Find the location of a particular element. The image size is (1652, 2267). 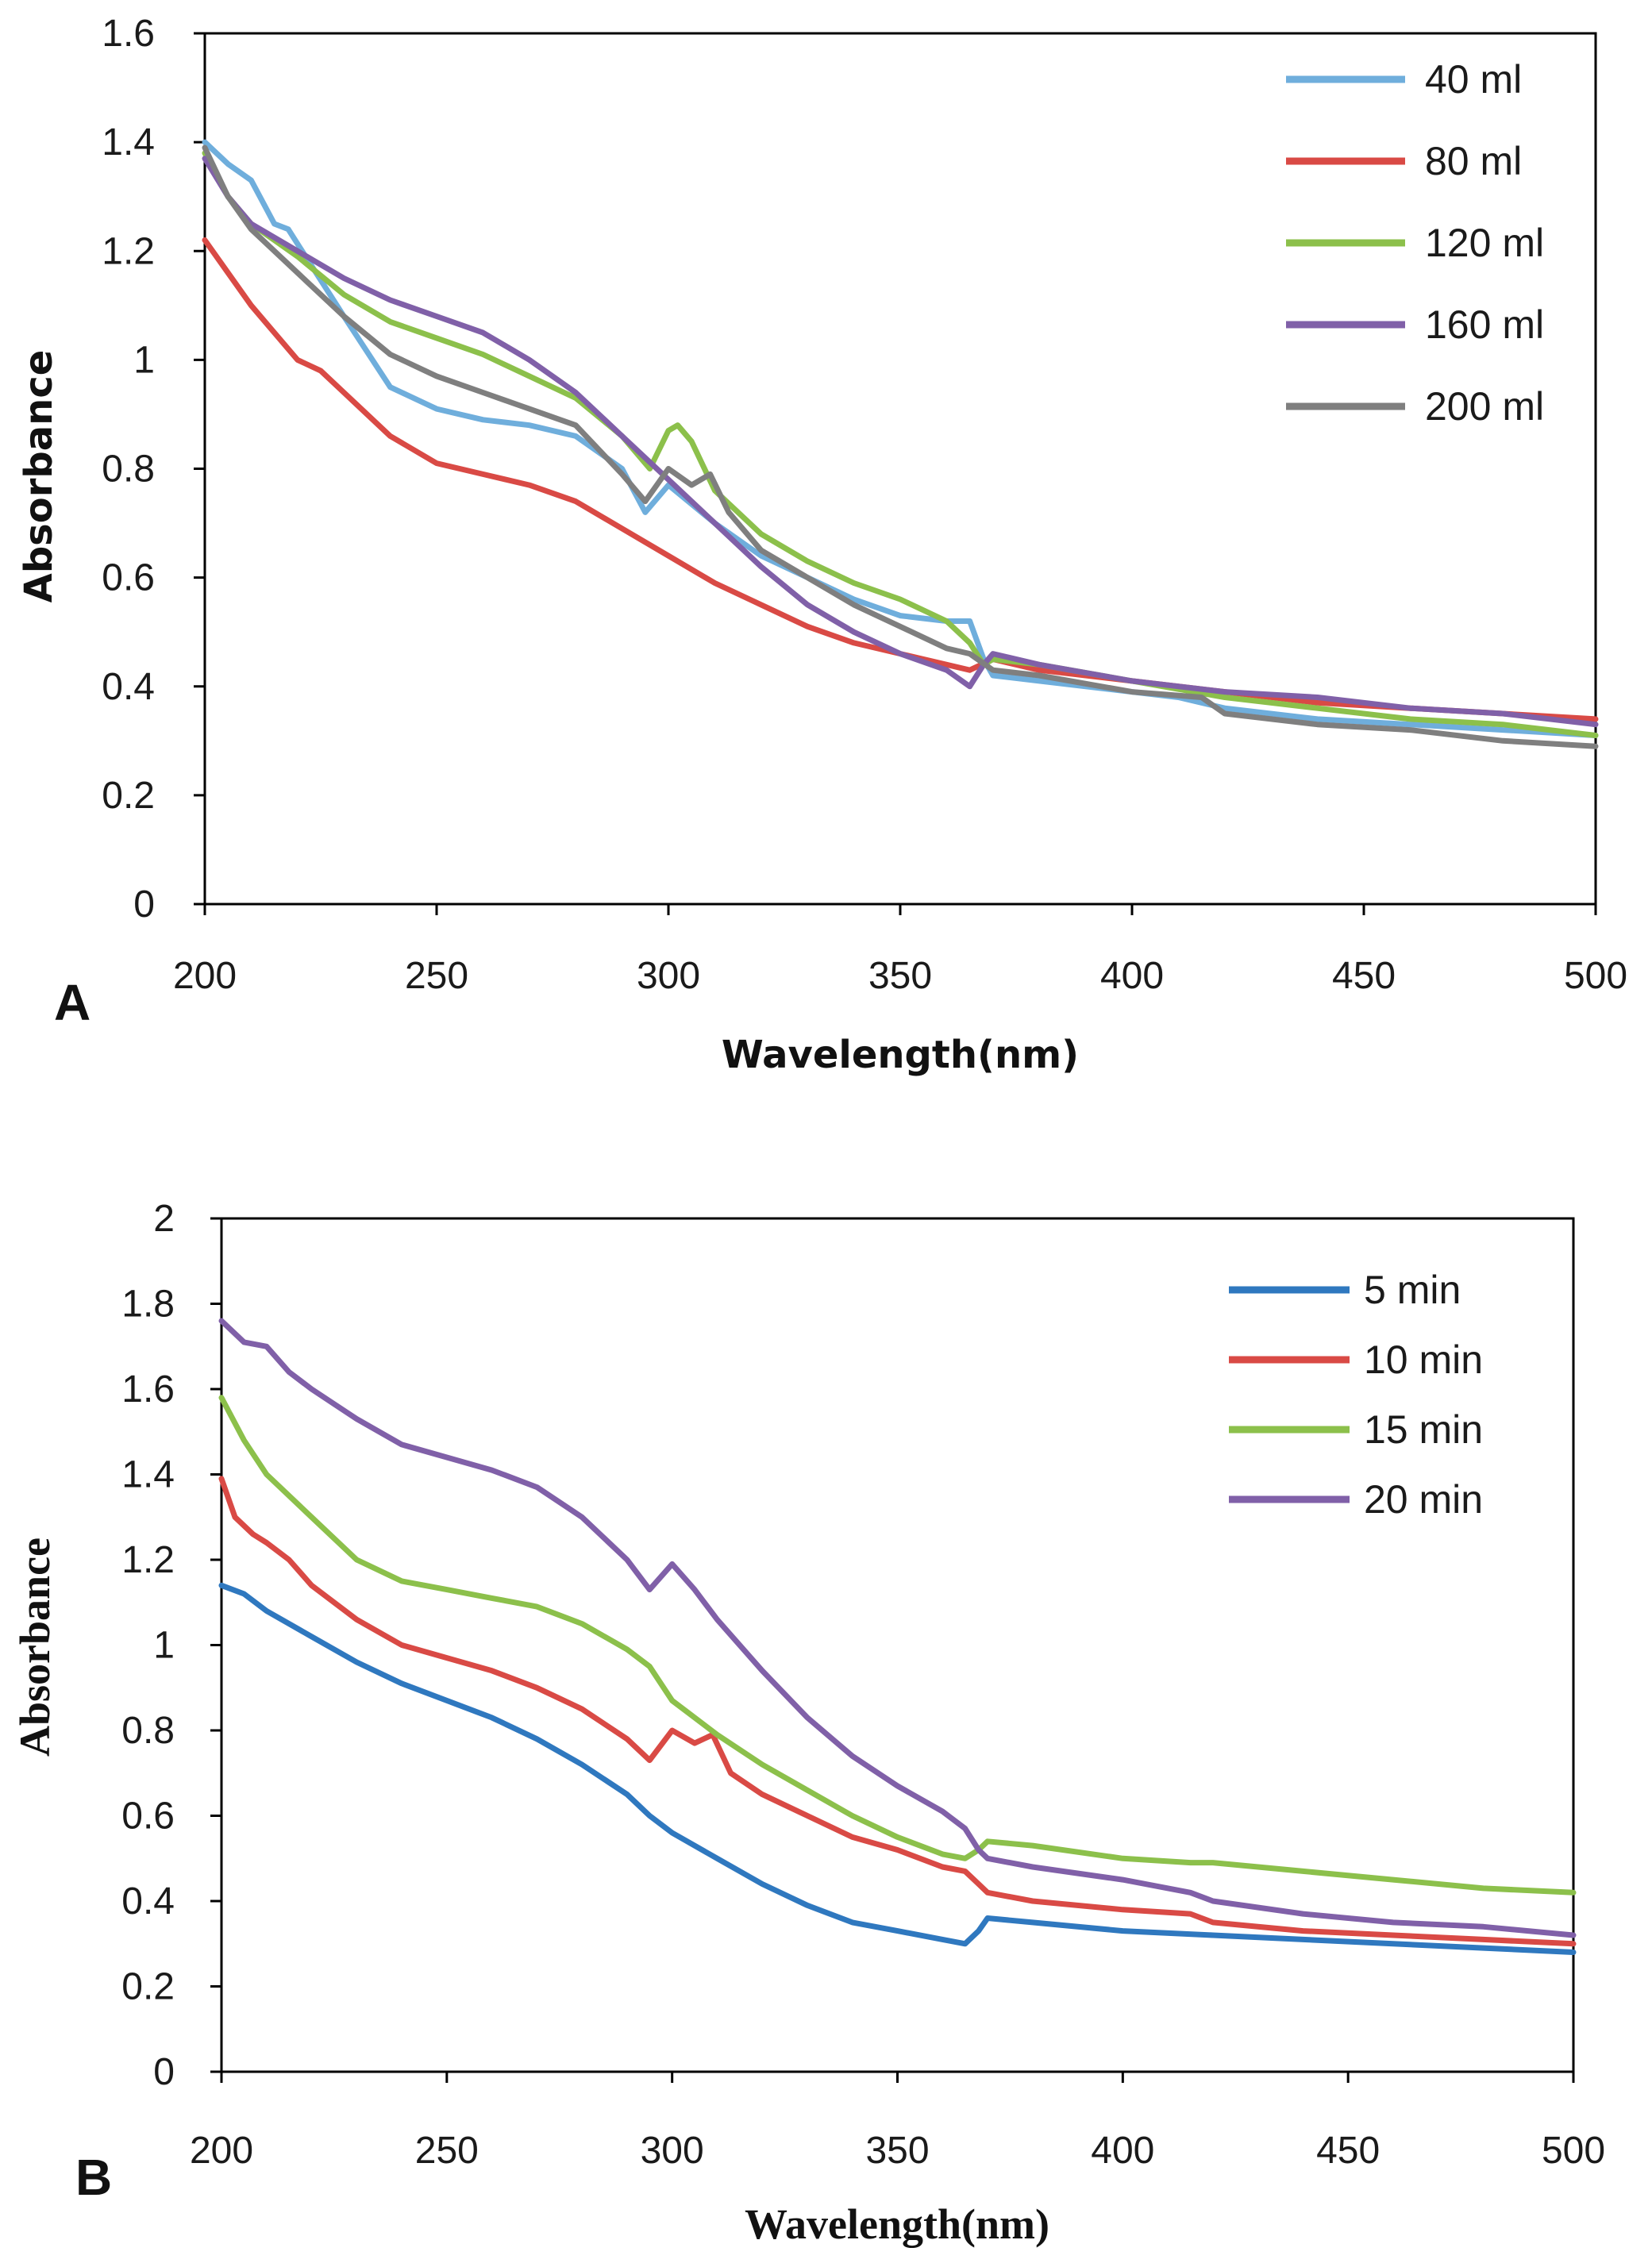

panel-a-y-tick-label: 1 is located at coordinates (144, 360).